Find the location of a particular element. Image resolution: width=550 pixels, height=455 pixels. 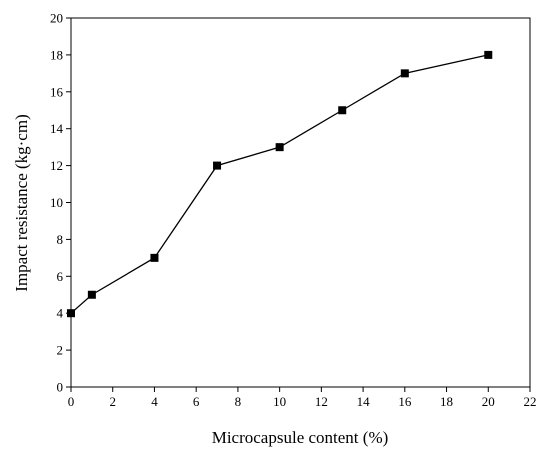

x-tick-label: 12 is located at coordinates (321, 401).